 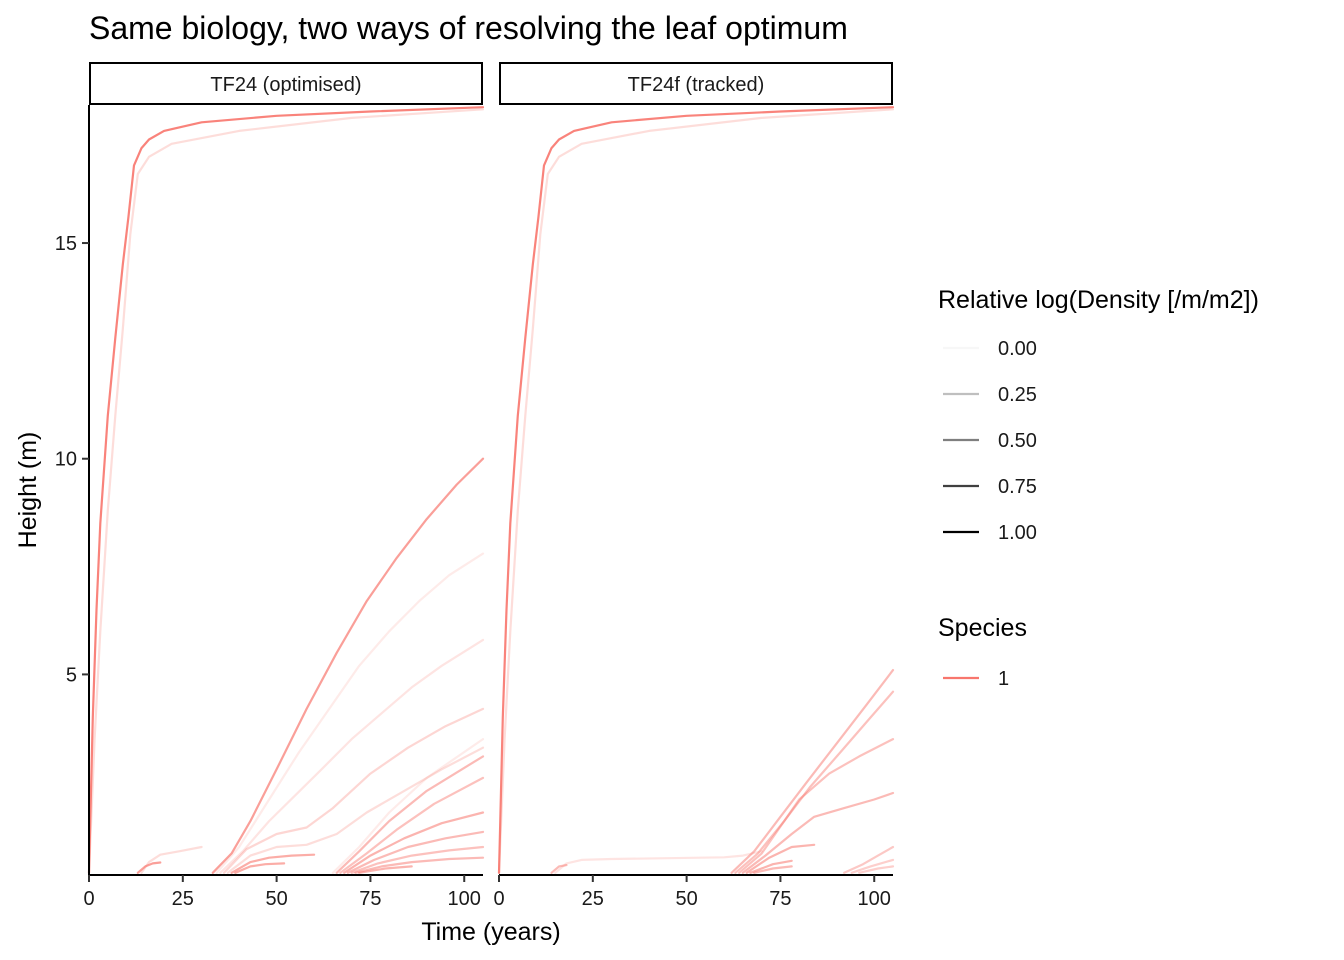 I want to click on y-tick-label: 10, so click(x=66, y=460).